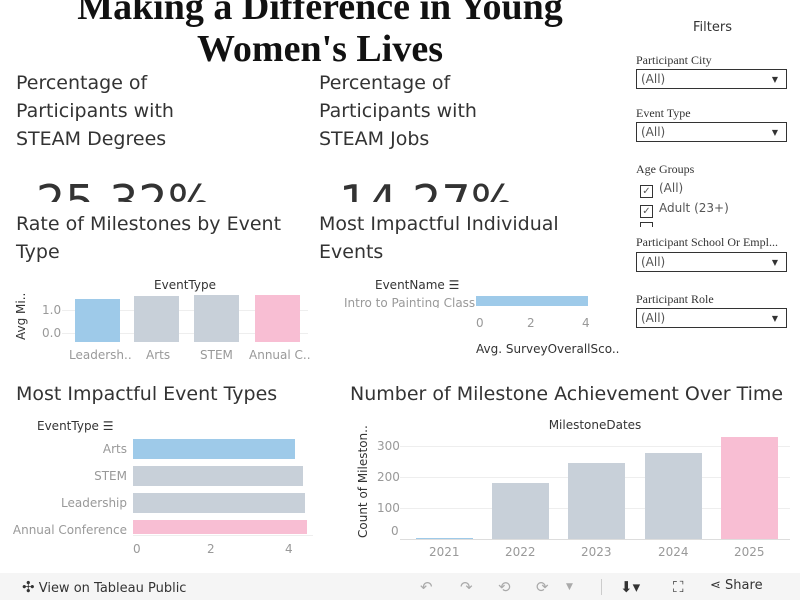 Image resolution: width=800 pixels, height=600 pixels. What do you see at coordinates (444, 552) in the screenshot?
I see `x-tick: 2021` at bounding box center [444, 552].